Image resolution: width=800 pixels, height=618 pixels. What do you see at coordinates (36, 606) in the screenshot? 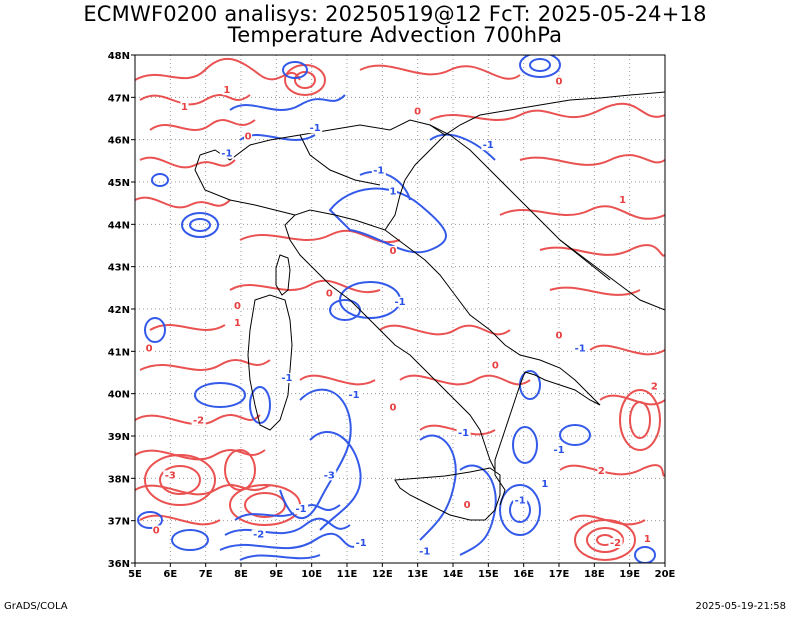
I see `footer-software: GrADS/COLA` at bounding box center [36, 606].